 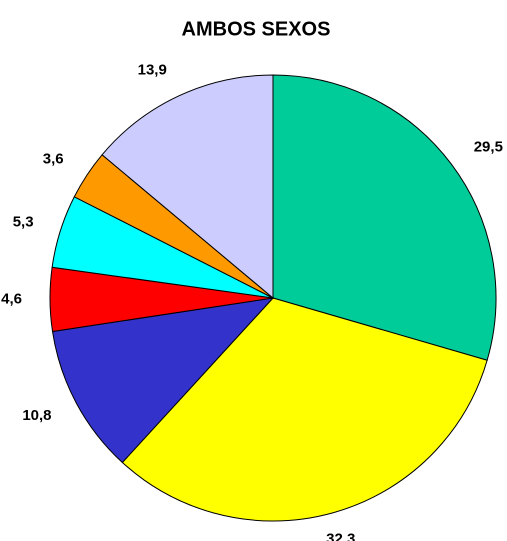 I want to click on data-label: 29,5, so click(x=488, y=146).